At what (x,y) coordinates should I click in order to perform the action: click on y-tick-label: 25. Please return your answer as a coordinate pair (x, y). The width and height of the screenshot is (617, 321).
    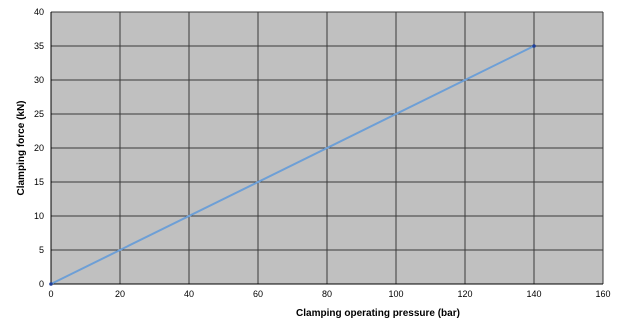
    Looking at the image, I should click on (39, 114).